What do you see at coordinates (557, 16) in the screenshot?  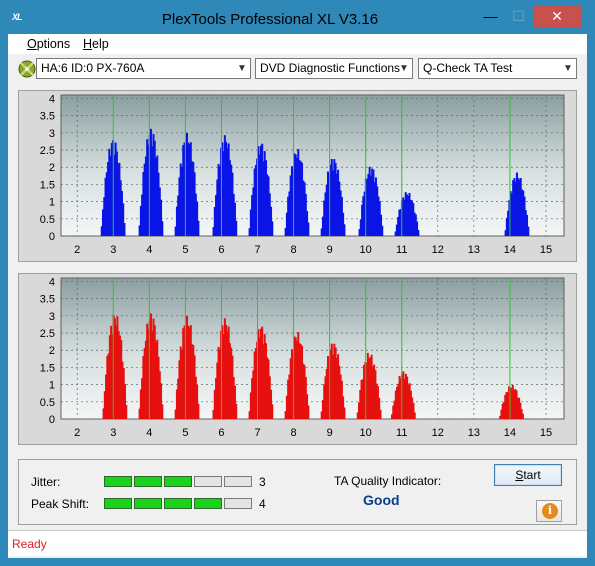 I see `close-button: ✕` at bounding box center [557, 16].